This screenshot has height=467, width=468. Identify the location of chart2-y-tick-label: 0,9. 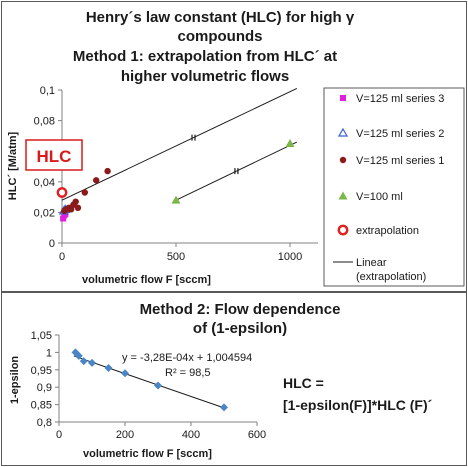
(44, 388).